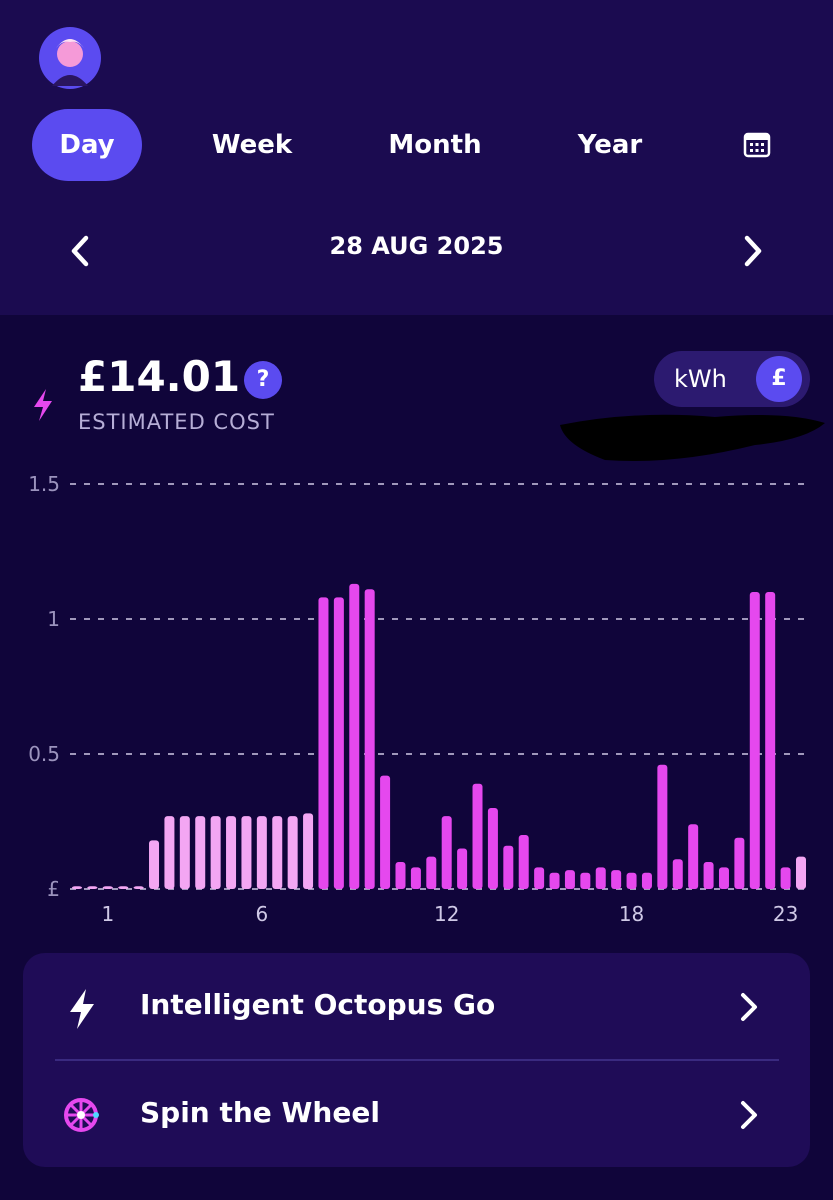  I want to click on link-label: Intelligent Octopus Go, so click(318, 1004).